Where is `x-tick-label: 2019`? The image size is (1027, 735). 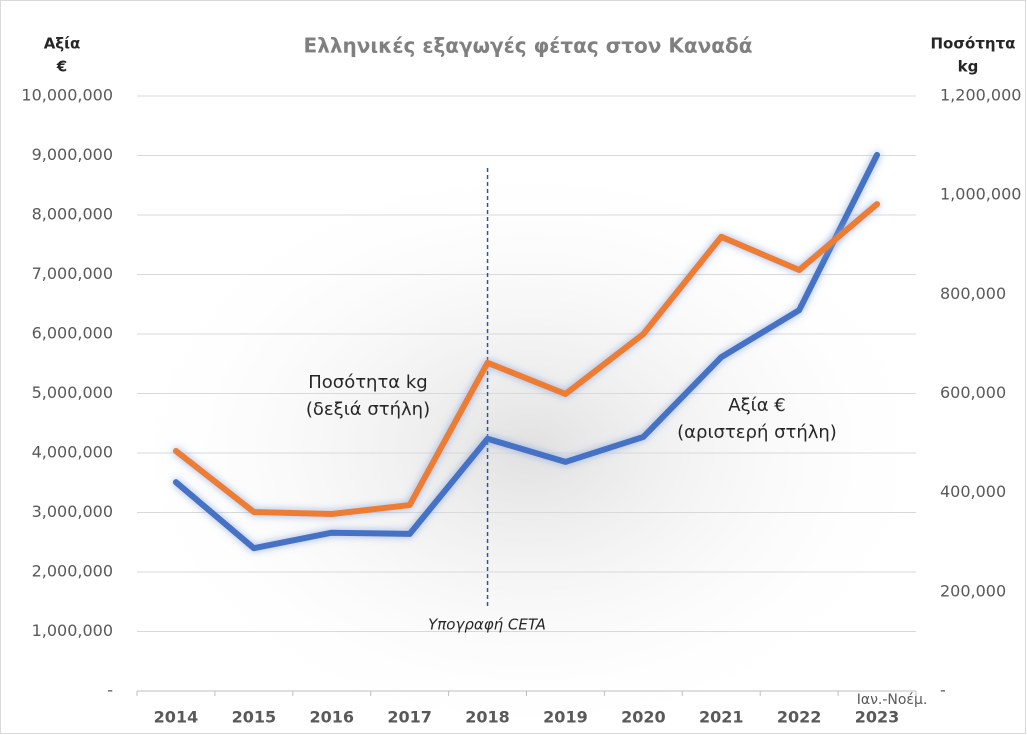 x-tick-label: 2019 is located at coordinates (565, 717).